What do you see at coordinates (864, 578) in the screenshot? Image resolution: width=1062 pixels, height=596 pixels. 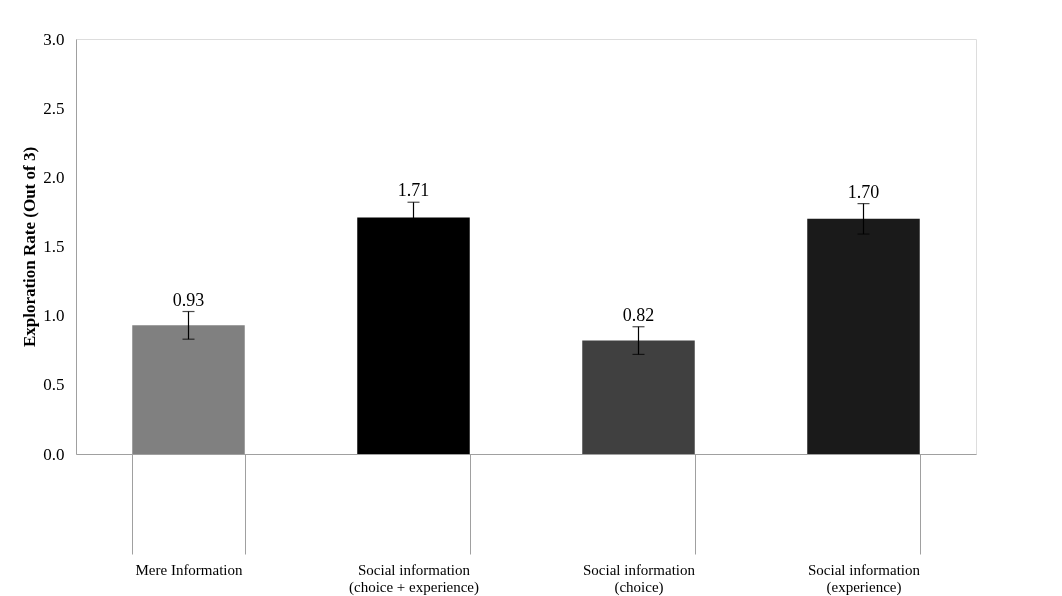 I see `x-tick-label: Social information (experience)` at bounding box center [864, 578].